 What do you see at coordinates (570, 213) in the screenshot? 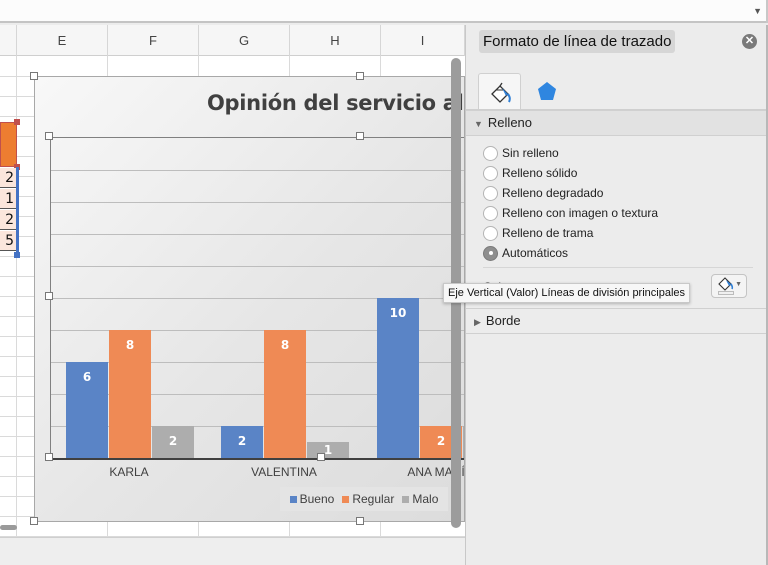
I see `radio-relleno-imagen-textura: Relleno con imagen o textura` at bounding box center [570, 213].